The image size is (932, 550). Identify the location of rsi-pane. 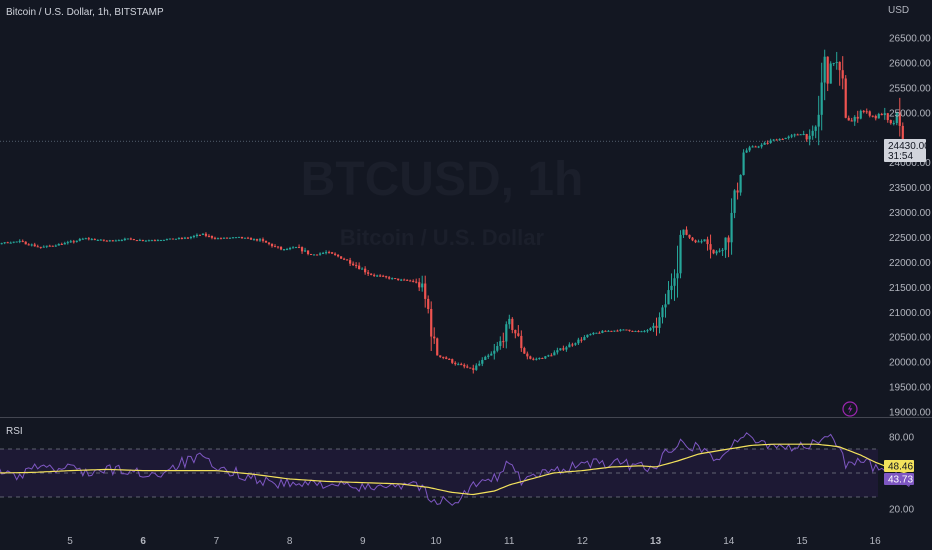
(456, 469).